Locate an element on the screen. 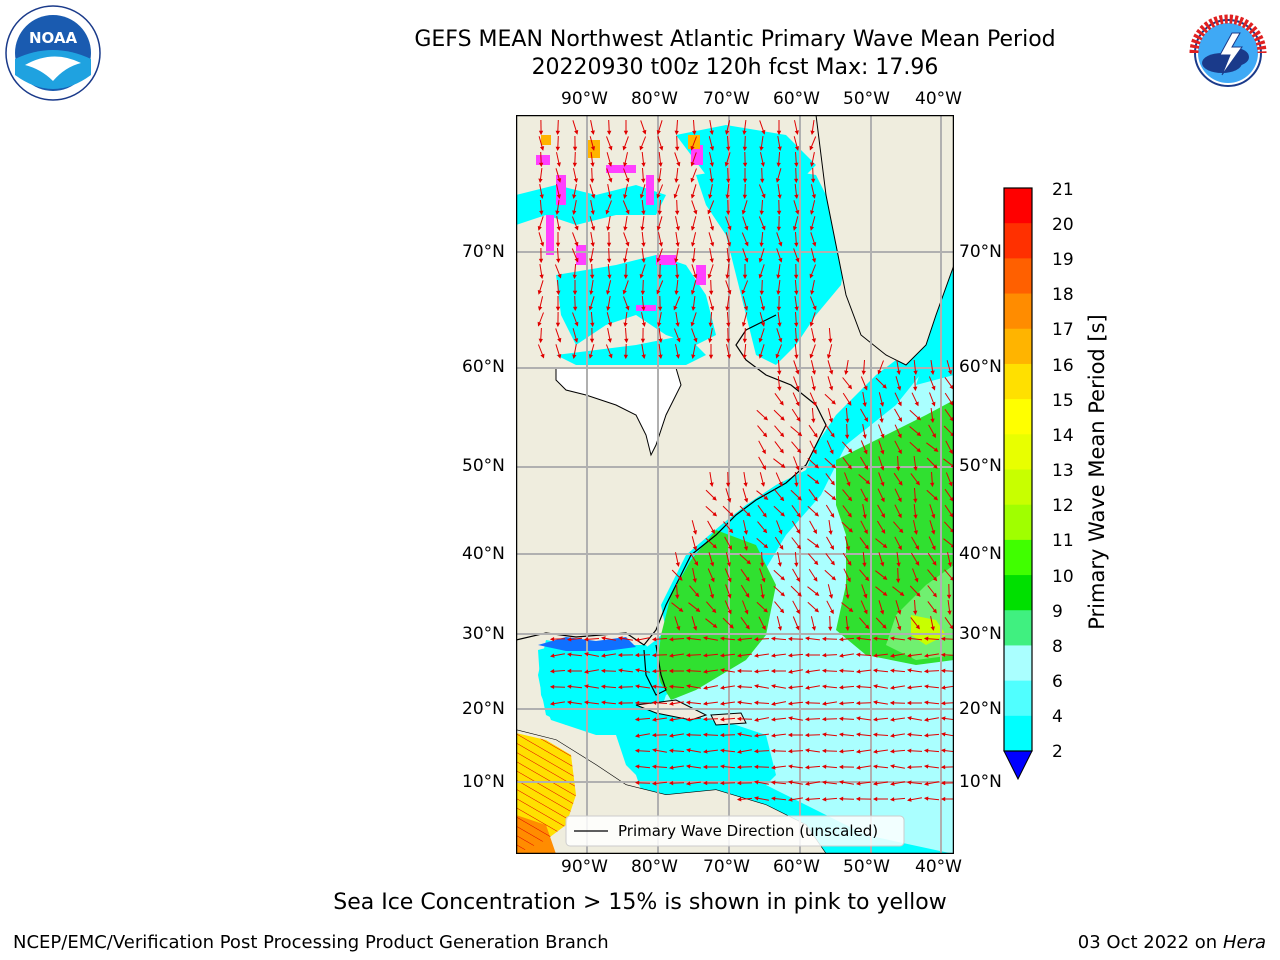 This screenshot has height=960, width=1280. lat-label: 20°N is located at coordinates (483, 709).